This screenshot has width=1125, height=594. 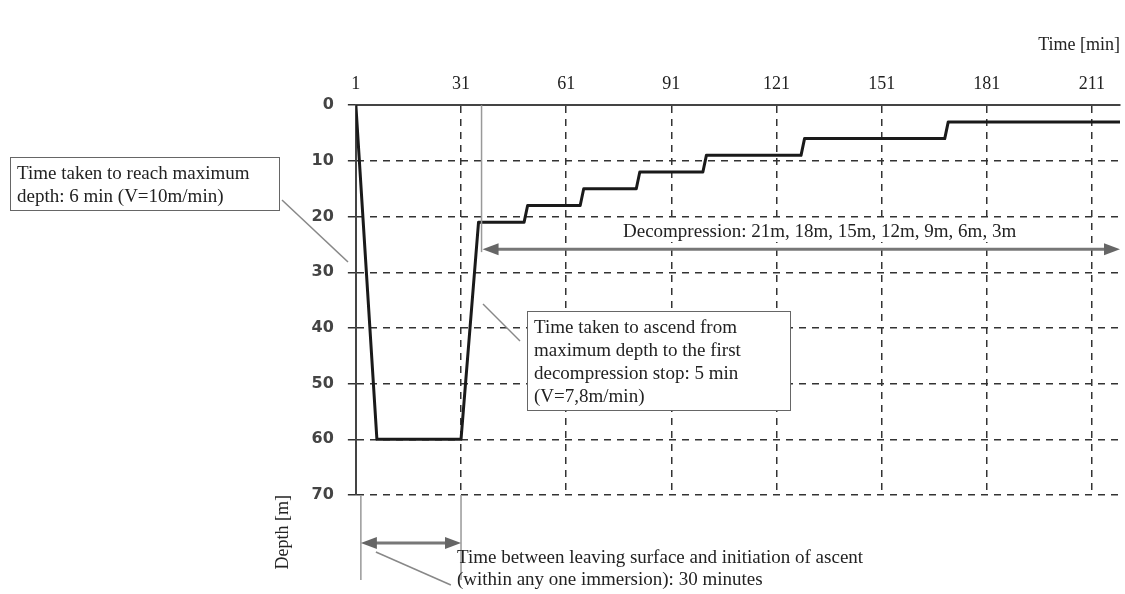 What do you see at coordinates (322, 382) in the screenshot?
I see `y-tick-label: 50` at bounding box center [322, 382].